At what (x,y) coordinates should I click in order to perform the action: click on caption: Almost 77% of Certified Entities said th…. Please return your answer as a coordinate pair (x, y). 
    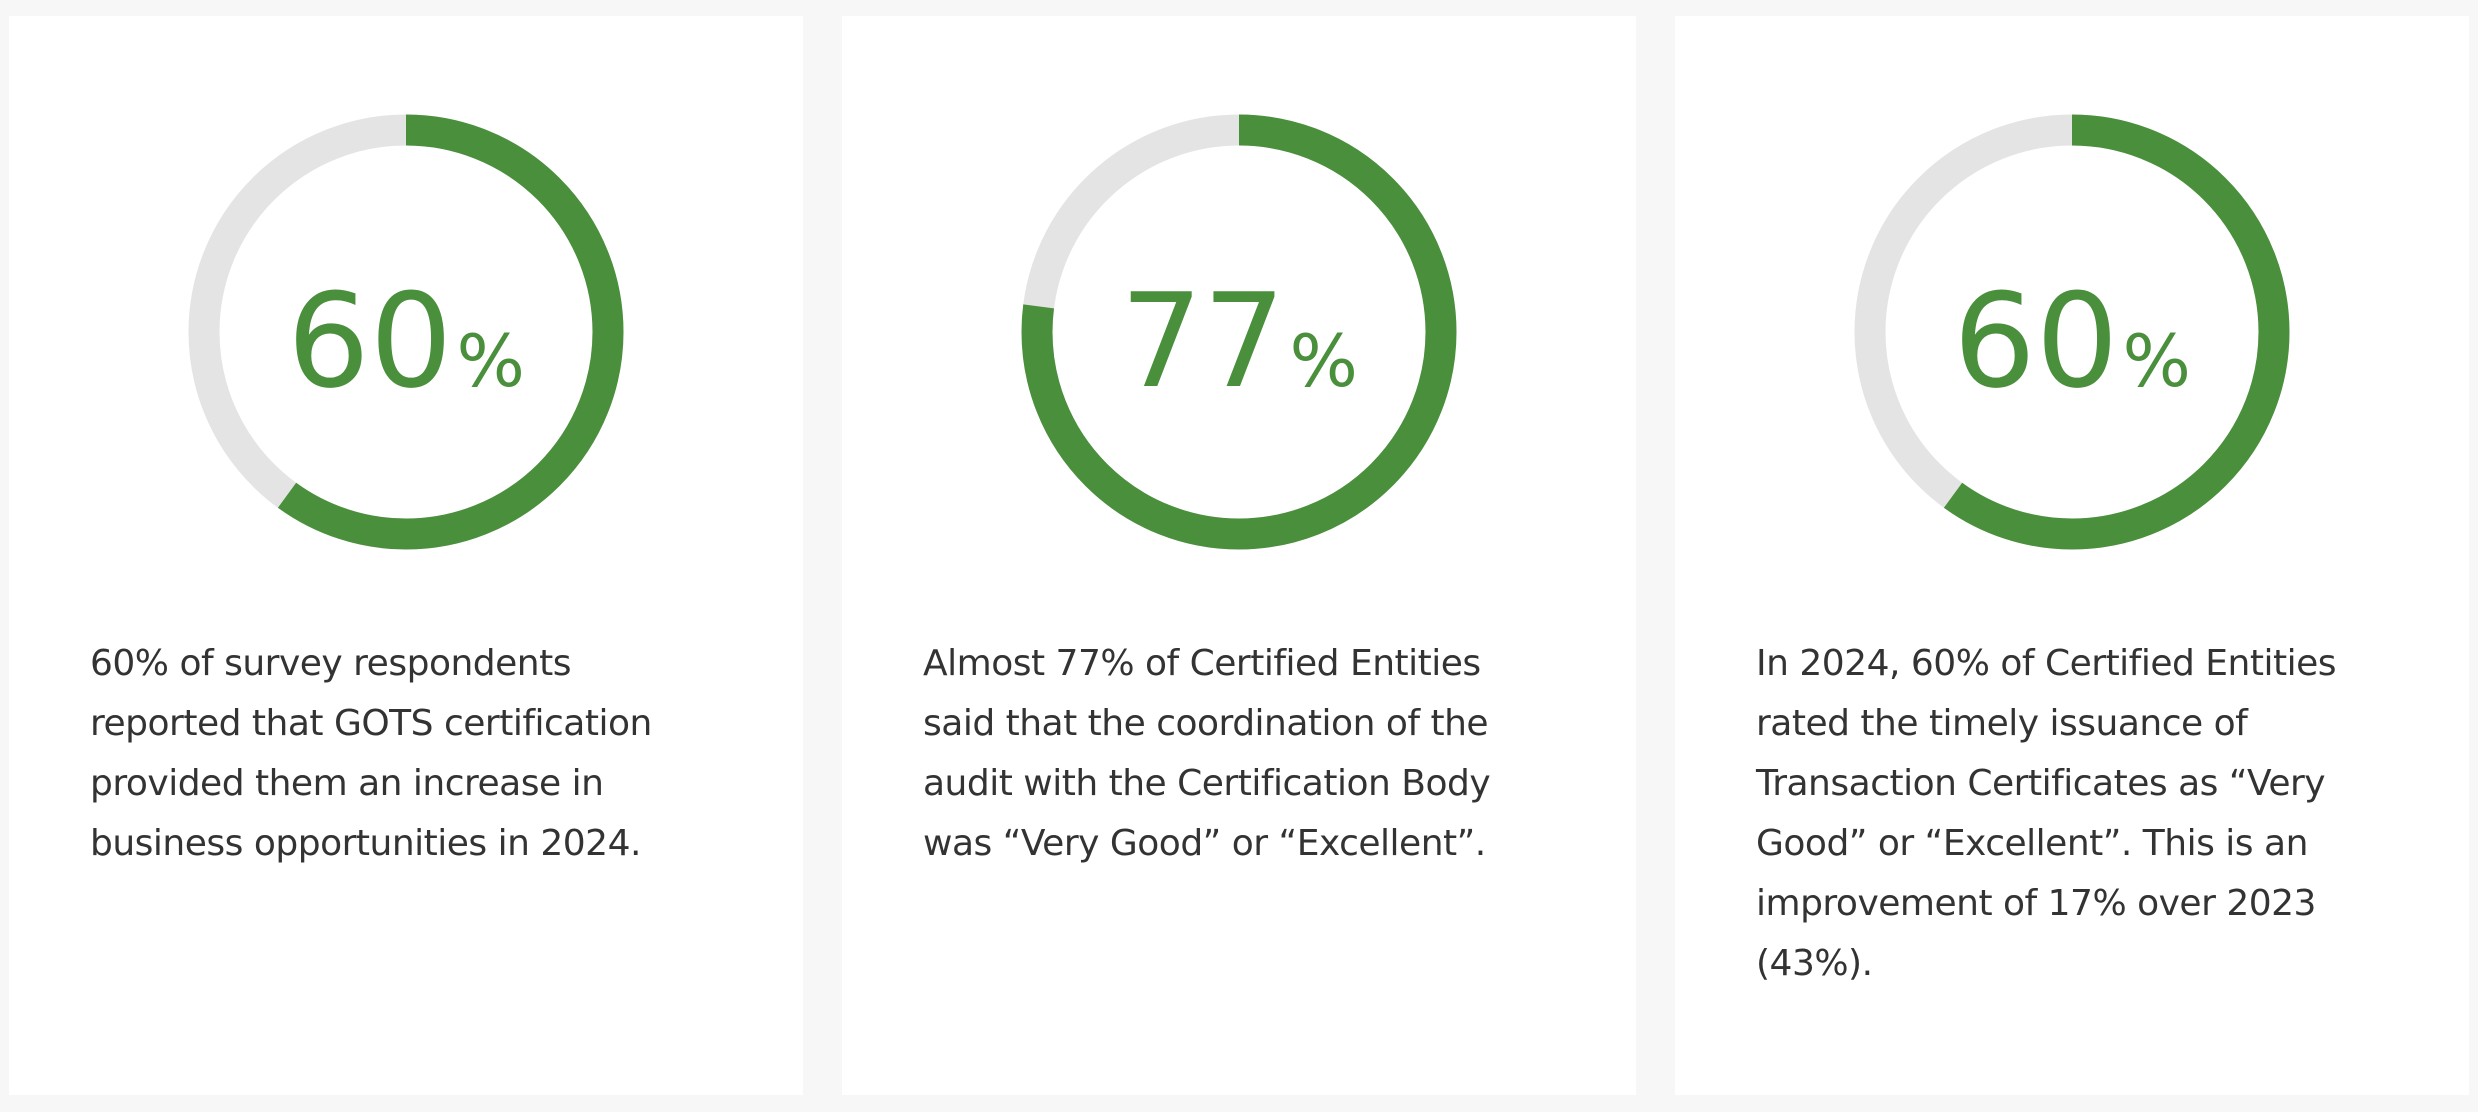
    Looking at the image, I should click on (1207, 753).